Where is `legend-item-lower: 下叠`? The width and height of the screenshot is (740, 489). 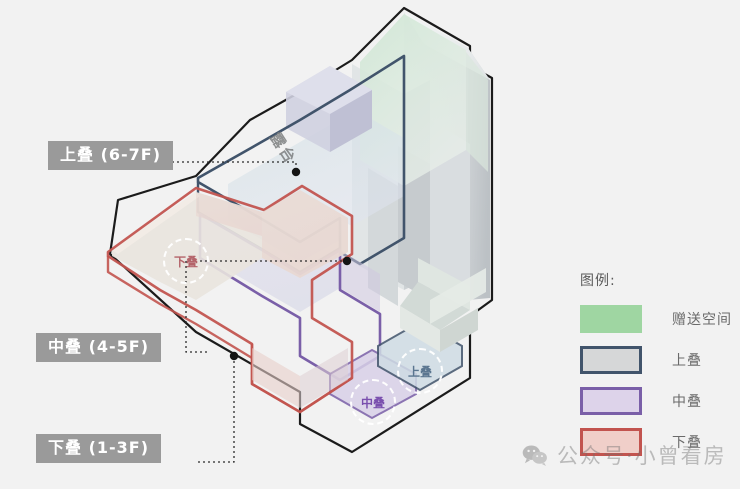
legend-item-lower: 下叠 is located at coordinates (660, 442).